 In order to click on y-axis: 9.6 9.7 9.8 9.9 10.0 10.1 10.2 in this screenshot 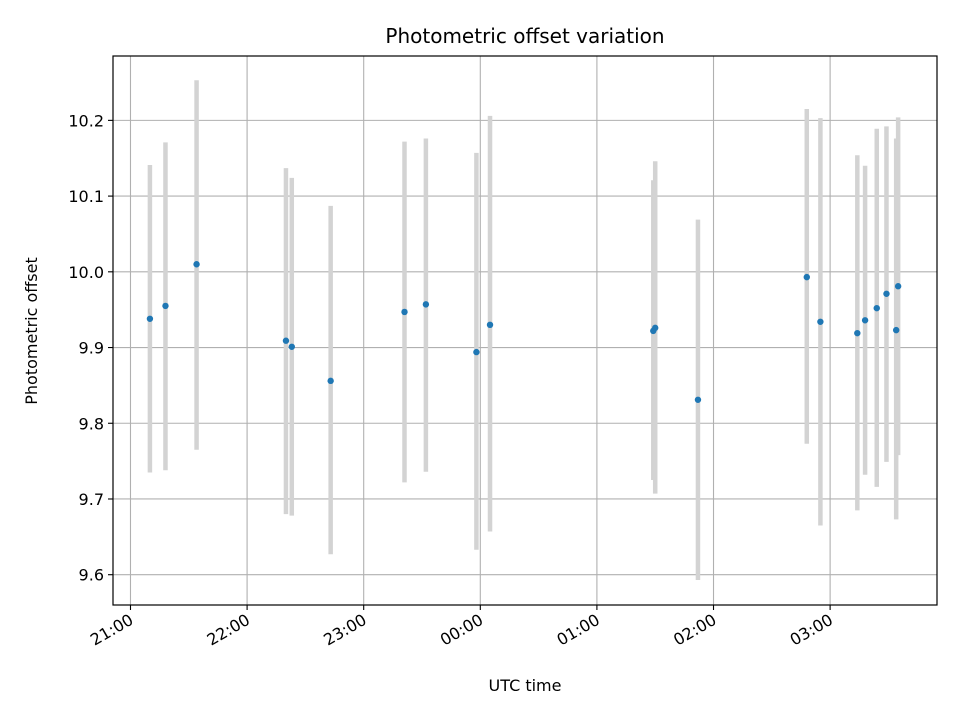, I will do `click(90, 348)`.